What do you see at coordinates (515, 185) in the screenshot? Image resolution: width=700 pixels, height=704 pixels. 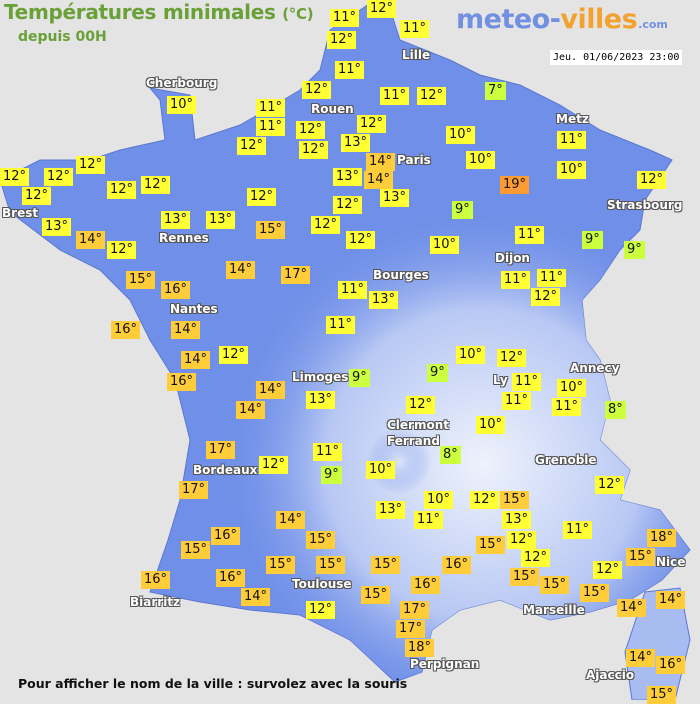 I see `temperature-label: 19°` at bounding box center [515, 185].